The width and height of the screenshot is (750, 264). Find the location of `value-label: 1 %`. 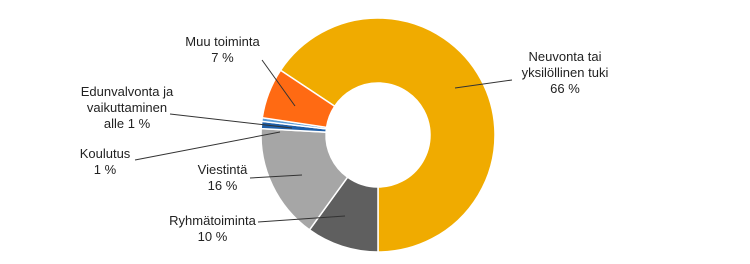

value-label: 1 % is located at coordinates (105, 169).